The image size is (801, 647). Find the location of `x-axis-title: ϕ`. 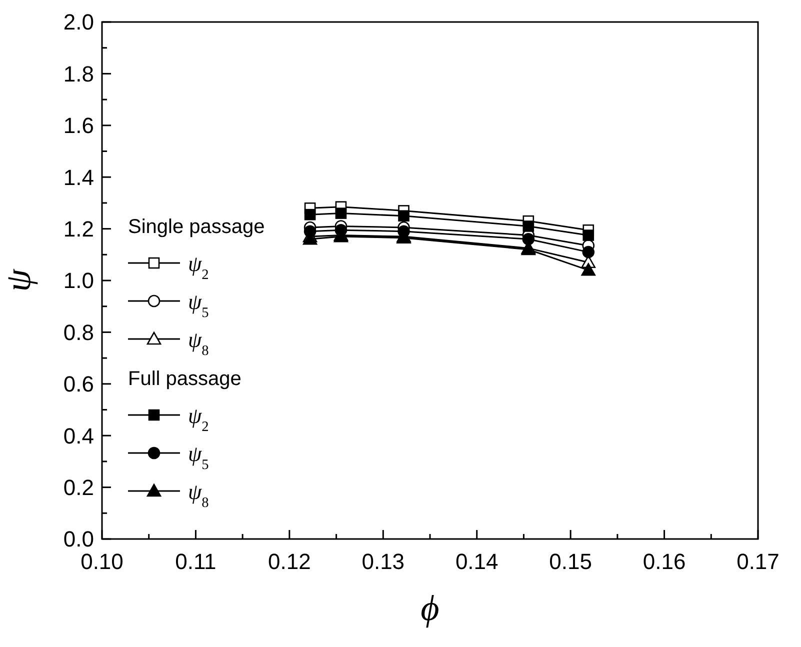

x-axis-title: ϕ is located at coordinates (430, 608).